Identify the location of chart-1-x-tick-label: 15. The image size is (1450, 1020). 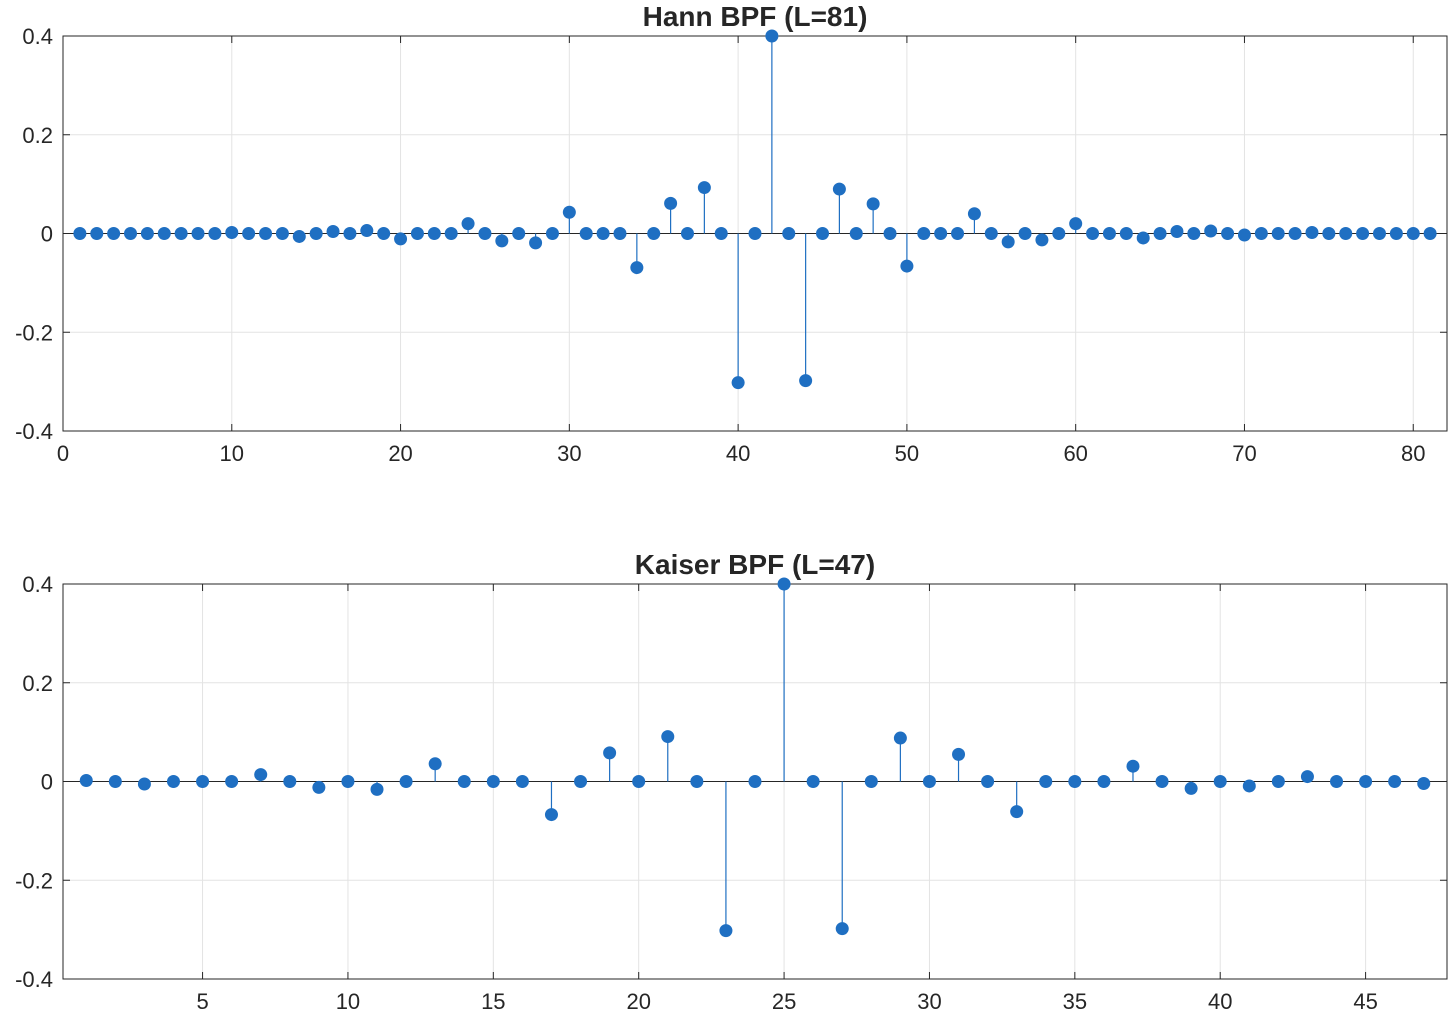
(493, 1001).